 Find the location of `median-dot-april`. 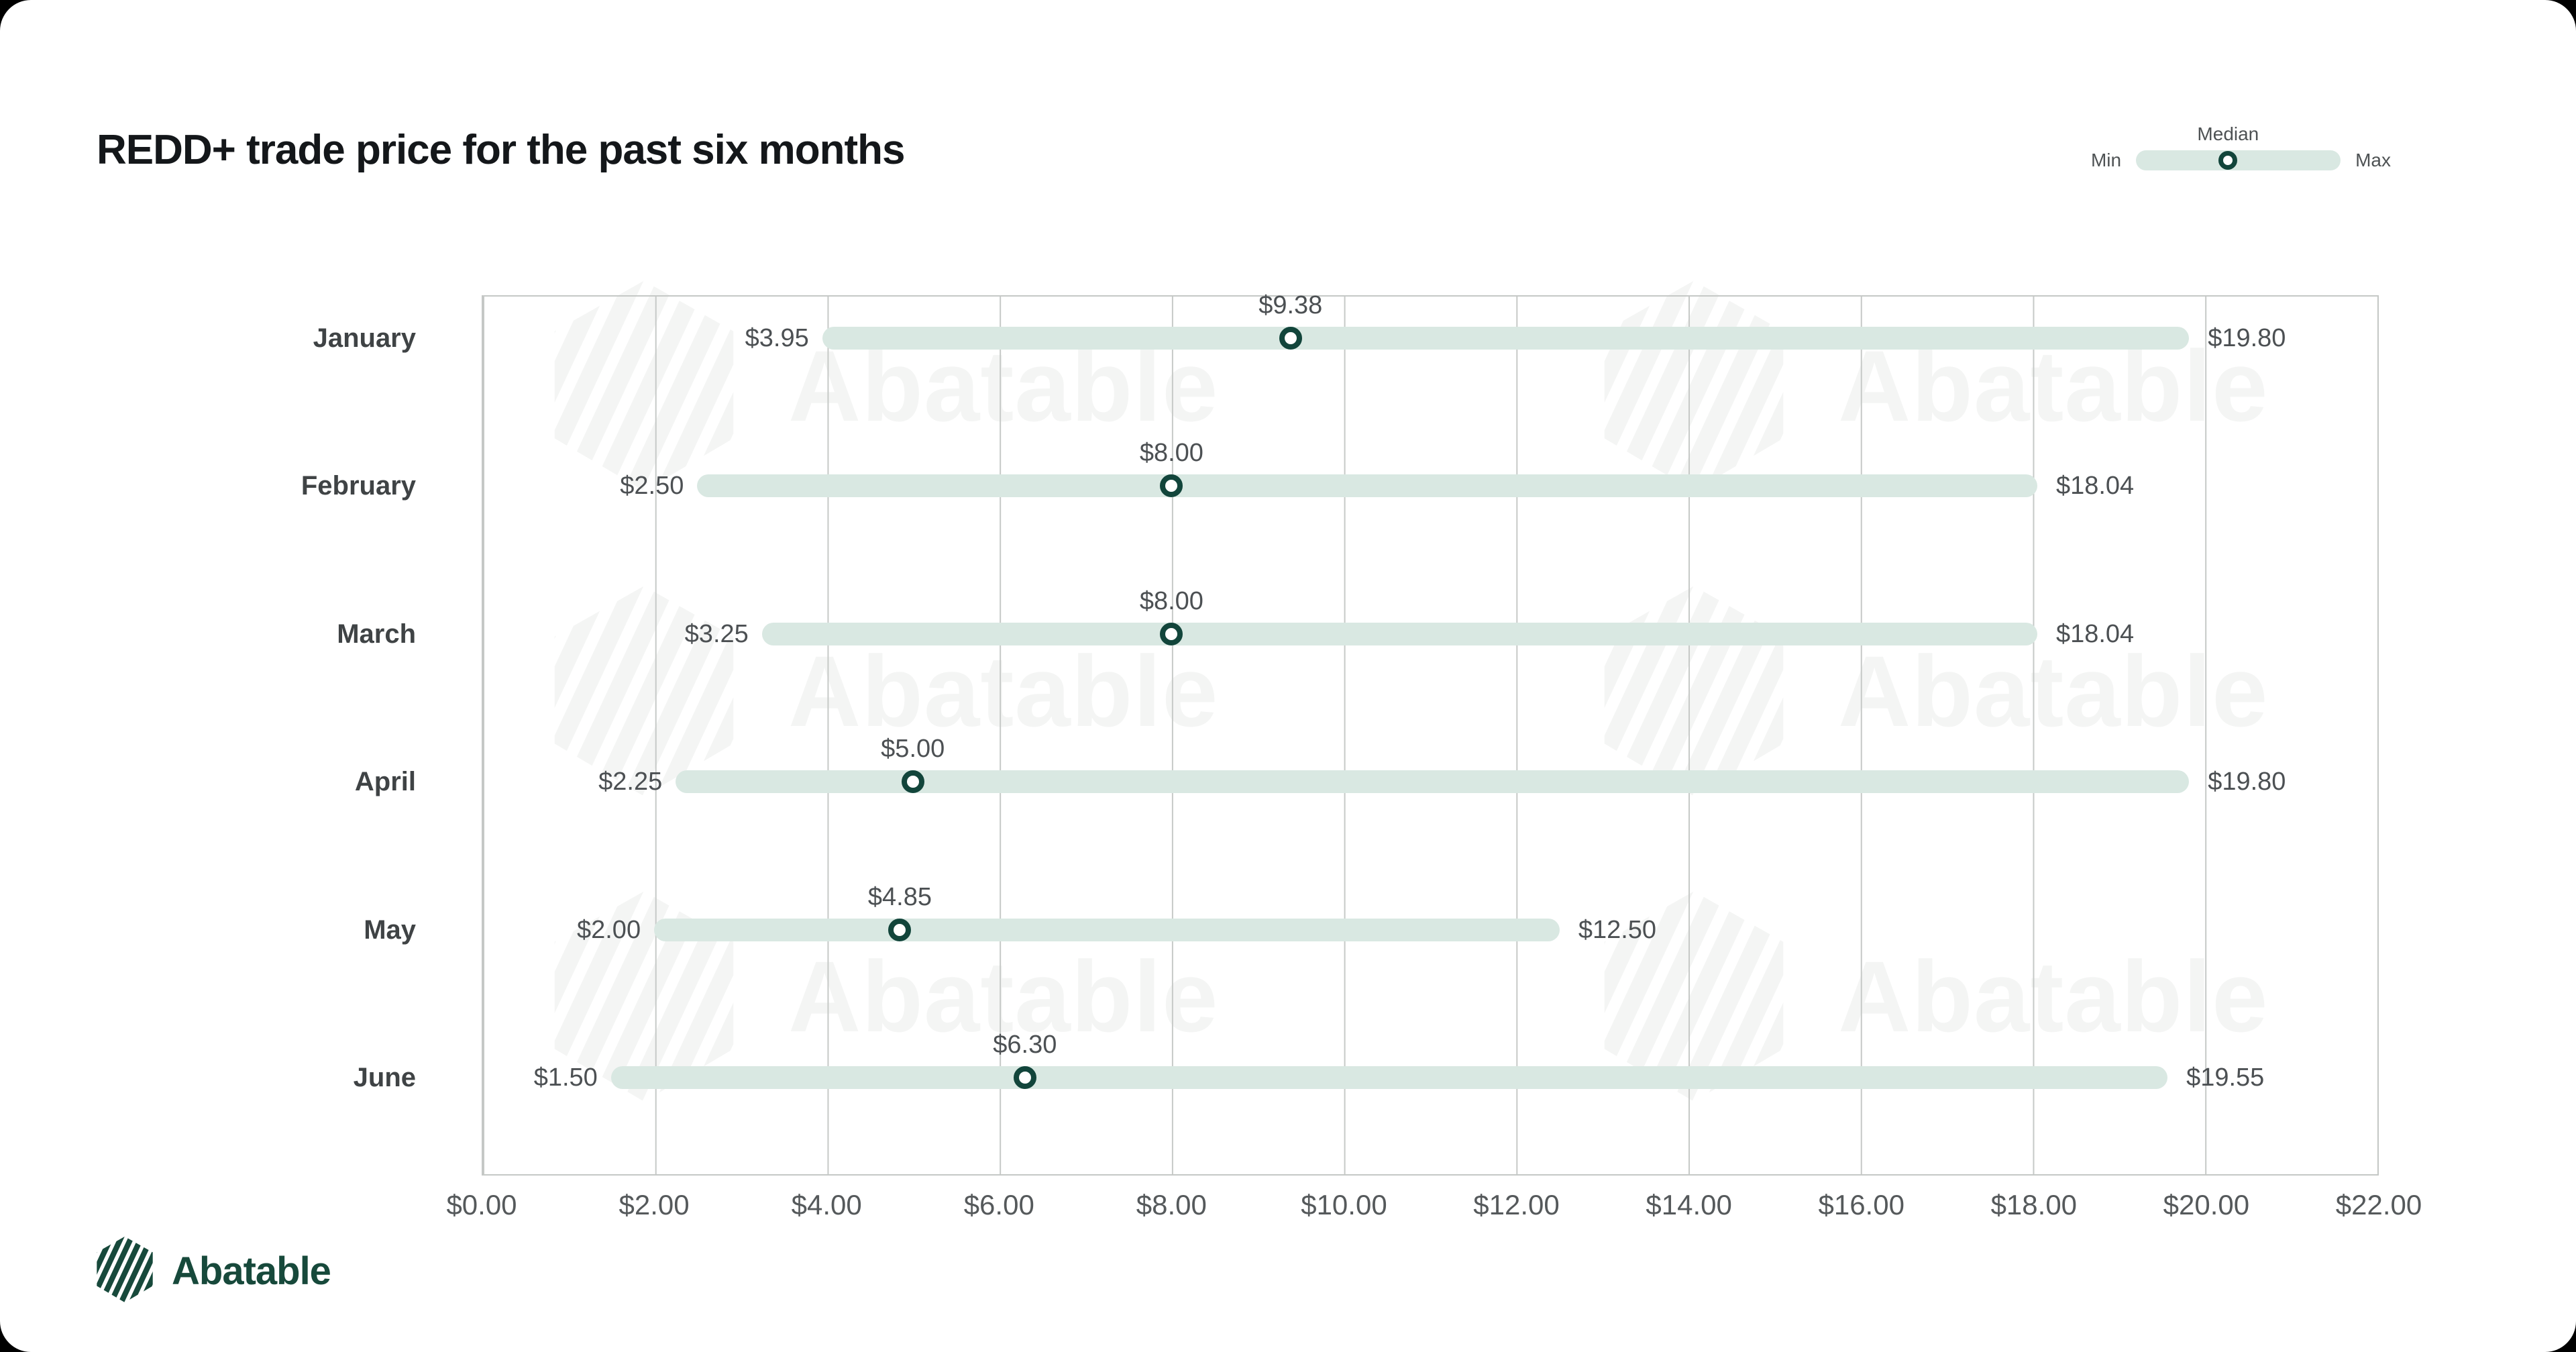

median-dot-april is located at coordinates (912, 782).